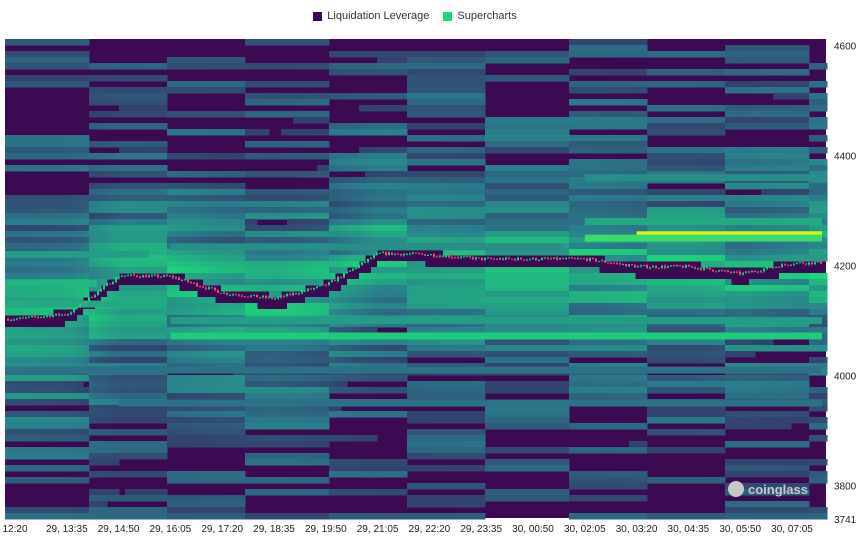 The height and width of the screenshot is (540, 860). I want to click on legend-item-supercharts: Supercharts, so click(480, 16).